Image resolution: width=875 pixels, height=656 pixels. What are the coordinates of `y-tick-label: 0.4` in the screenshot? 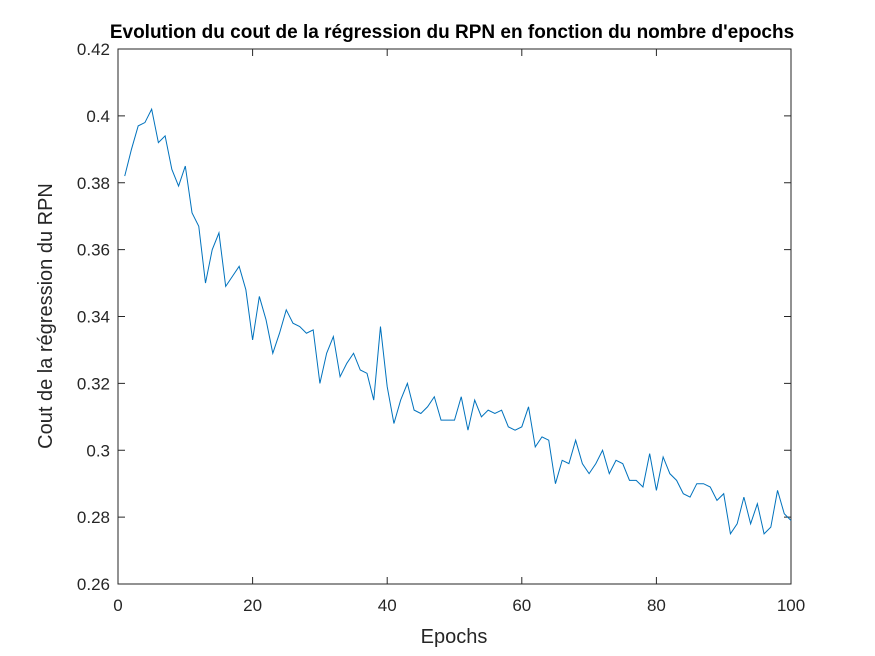 It's located at (98, 116).